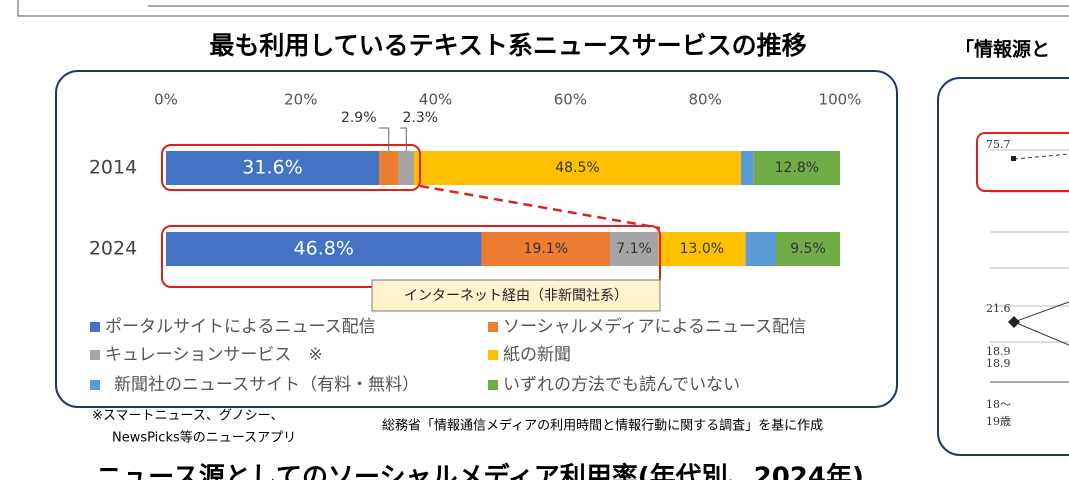 The width and height of the screenshot is (1069, 480). What do you see at coordinates (266, 385) in the screenshot?
I see `legend-label: 新聞社のニュースサイト（有料・無料）` at bounding box center [266, 385].